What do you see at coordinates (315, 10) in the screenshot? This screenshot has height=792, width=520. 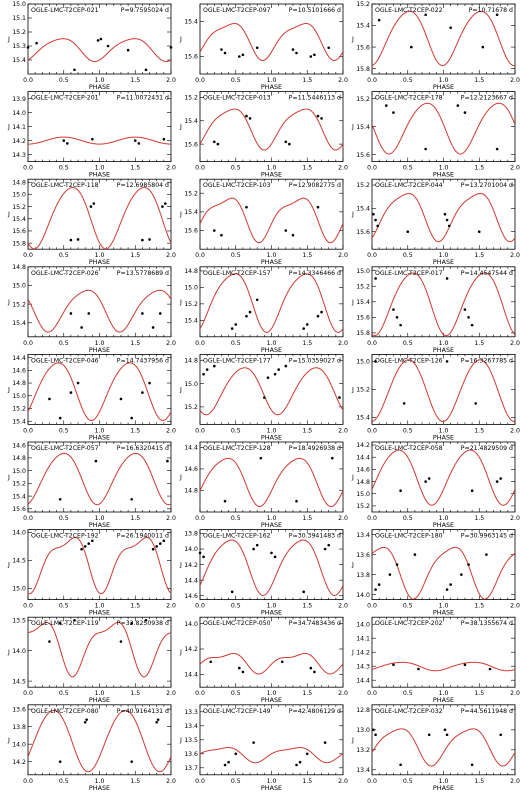 I see `period-label: P=10.5101666 d` at bounding box center [315, 10].